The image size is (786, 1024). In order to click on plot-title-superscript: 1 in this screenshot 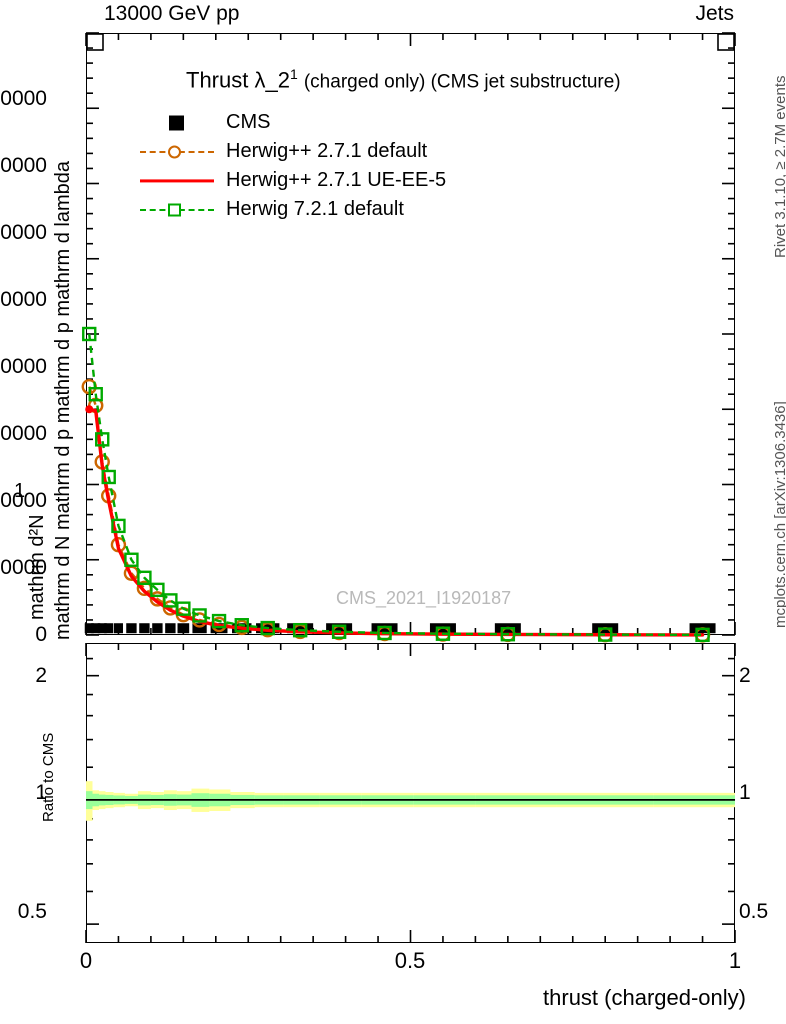, I will do `click(293, 74)`.